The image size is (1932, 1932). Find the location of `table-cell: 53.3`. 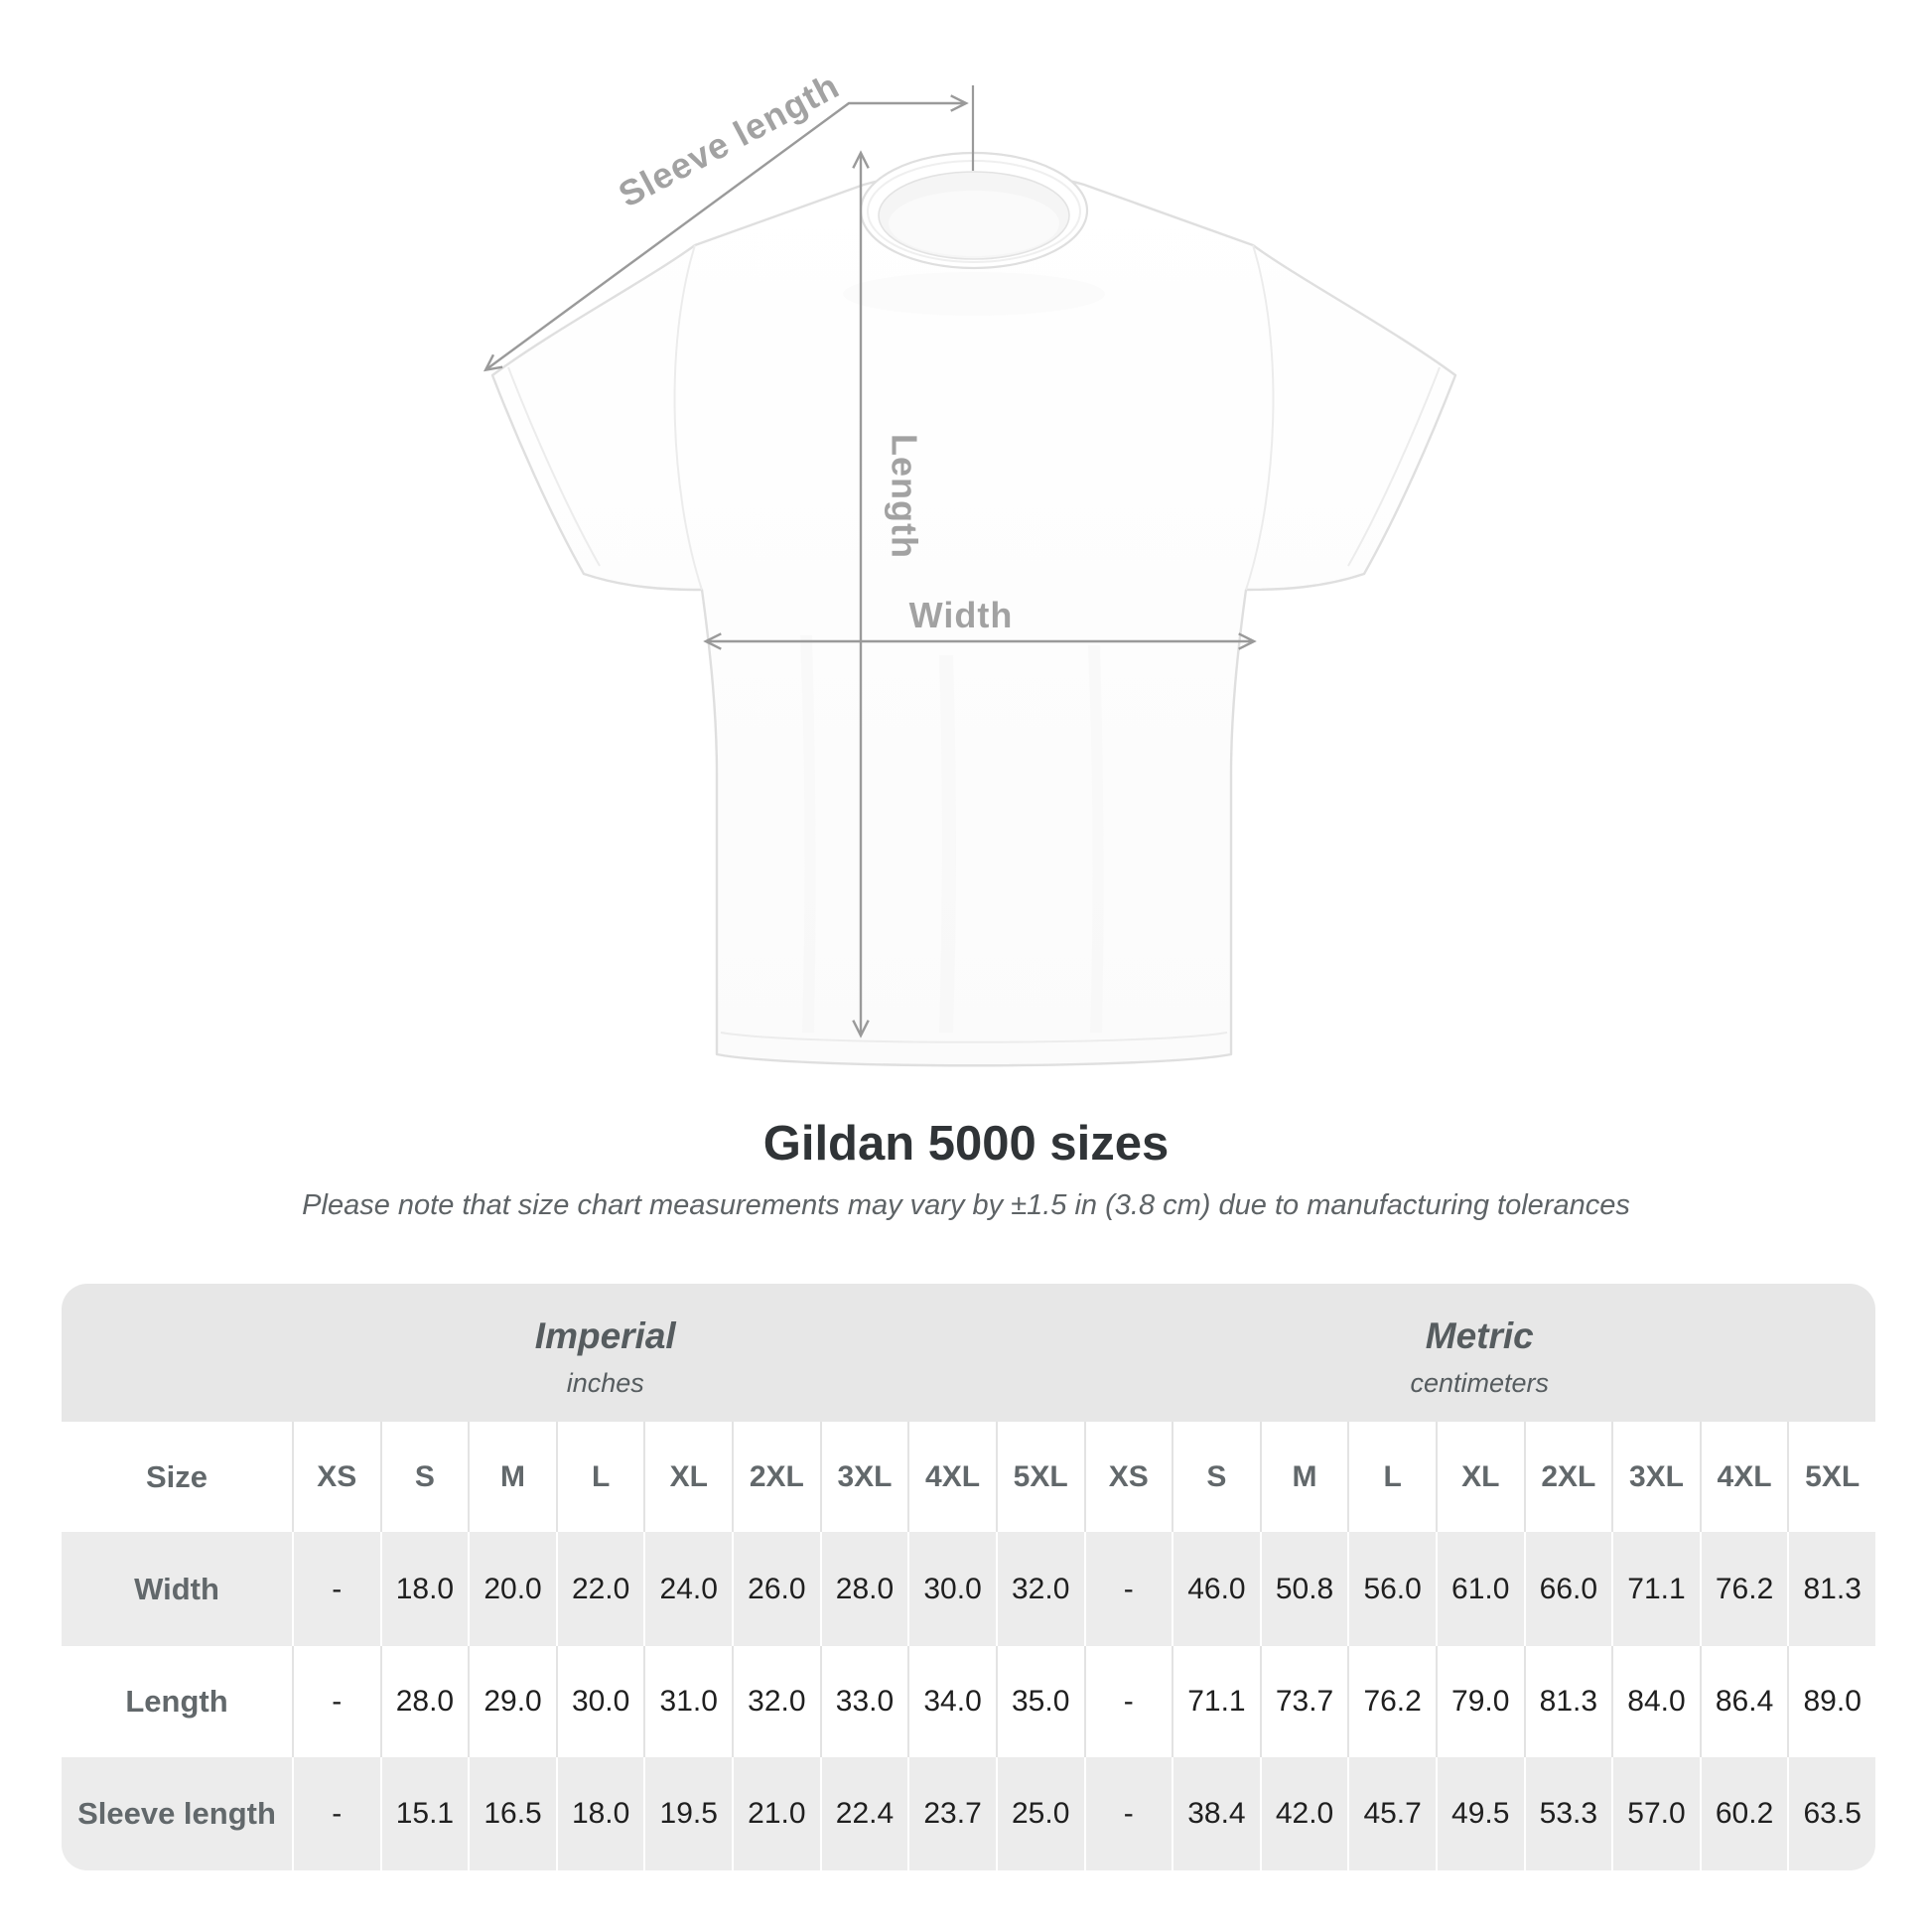

table-cell: 53.3 is located at coordinates (1568, 1814).